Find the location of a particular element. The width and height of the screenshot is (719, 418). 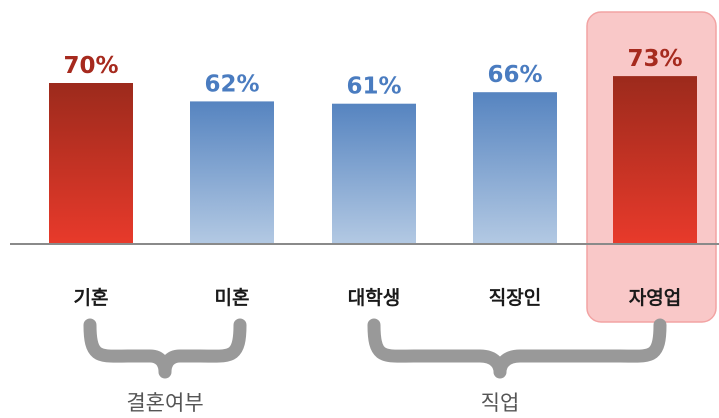

group-label-marriage: 결혼여부 is located at coordinates (164, 403).